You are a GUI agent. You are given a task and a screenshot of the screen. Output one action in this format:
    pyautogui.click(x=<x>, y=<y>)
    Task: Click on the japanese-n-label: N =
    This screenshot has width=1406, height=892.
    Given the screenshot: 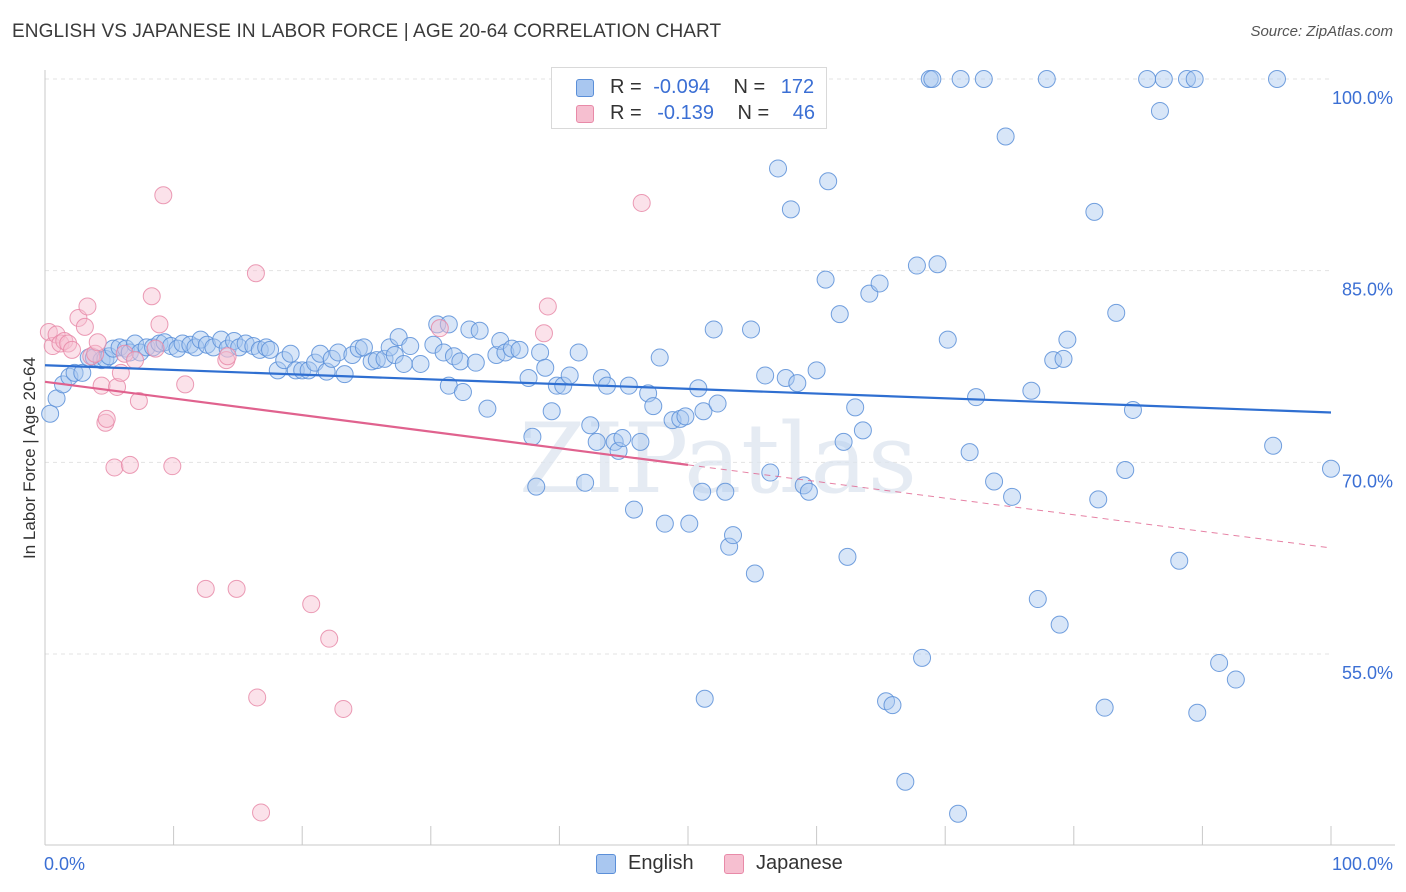 What is the action you would take?
    pyautogui.click(x=753, y=113)
    